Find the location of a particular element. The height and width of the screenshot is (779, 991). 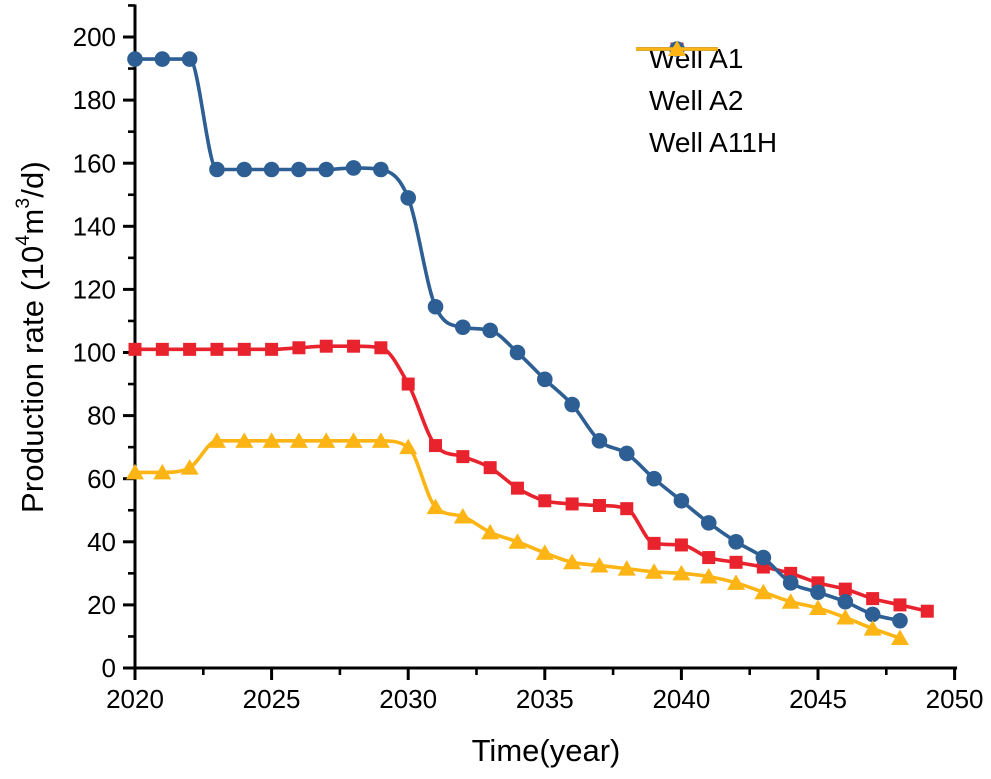

y-axis-title: Production rate (104m3/d) is located at coordinates (31, 337).